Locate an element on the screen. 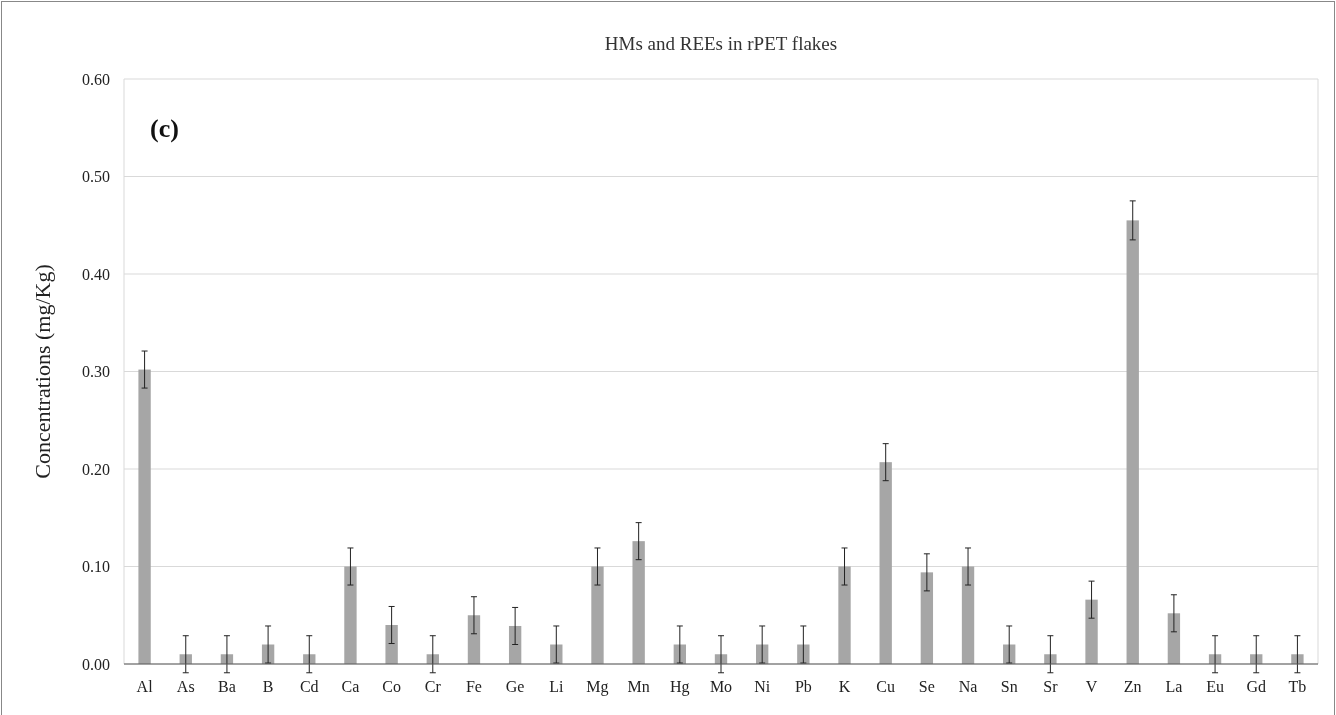 The width and height of the screenshot is (1336, 715). y-tick-label: 0.30 is located at coordinates (96, 372).